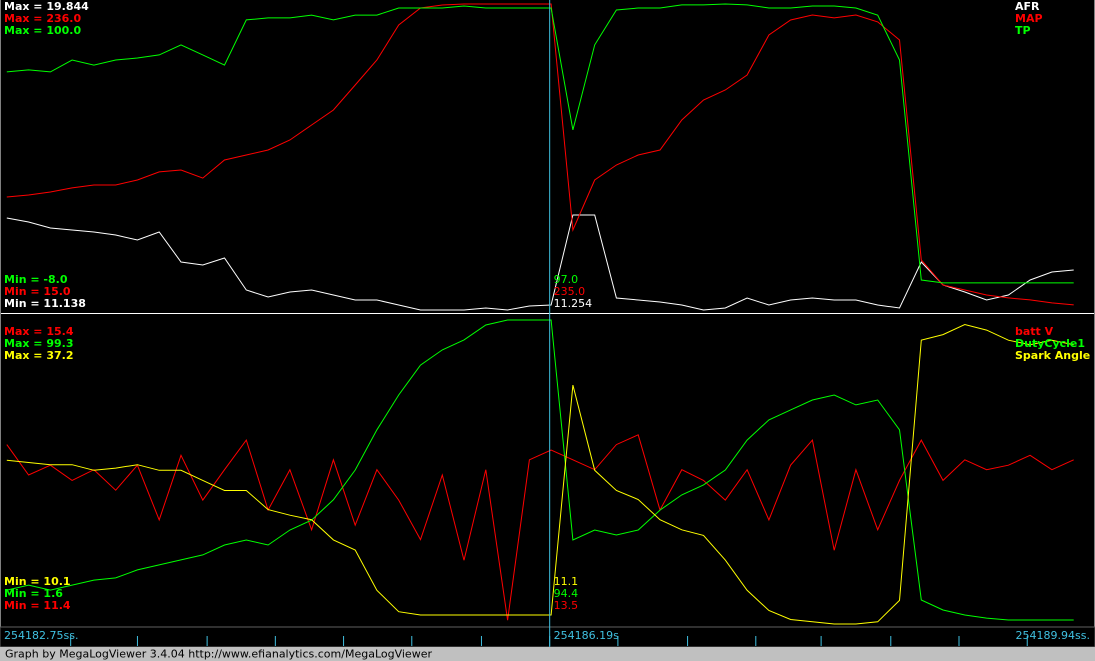  What do you see at coordinates (36, 279) in the screenshot?
I see `min-label: Min = -8.0` at bounding box center [36, 279].